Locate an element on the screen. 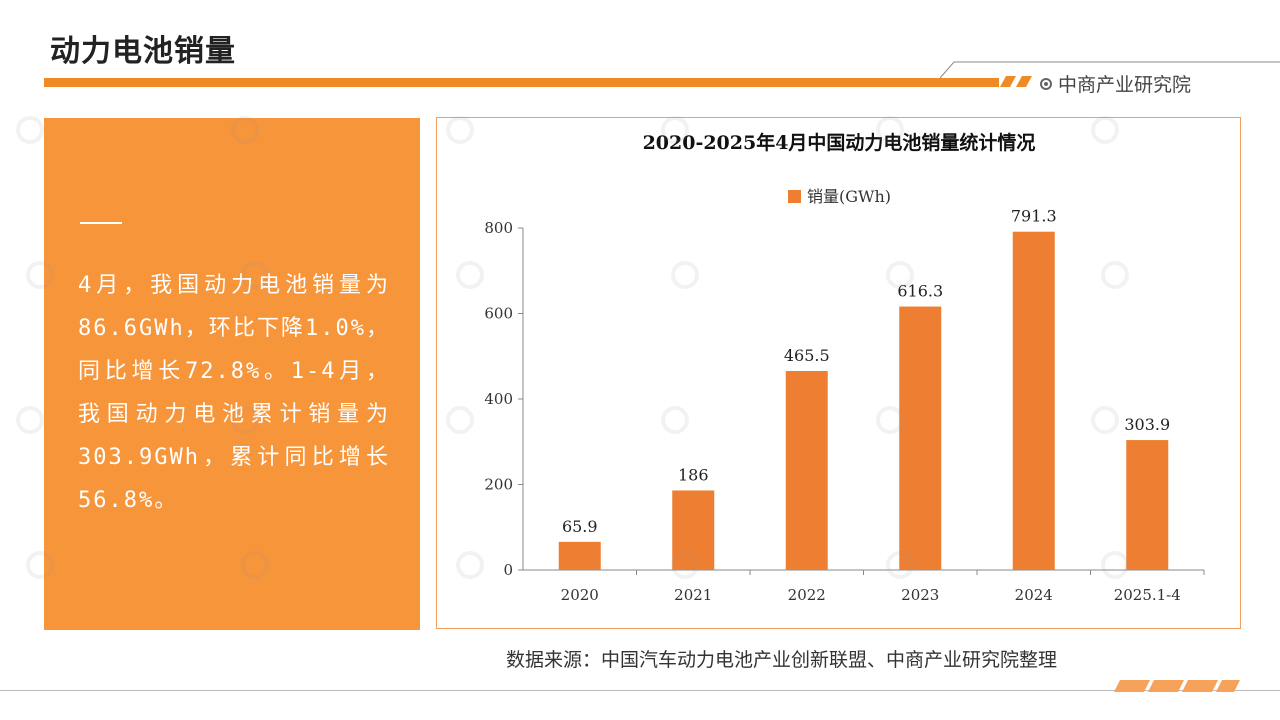 This screenshot has height=720, width=1280. data-label: 791.3 is located at coordinates (1034, 216).